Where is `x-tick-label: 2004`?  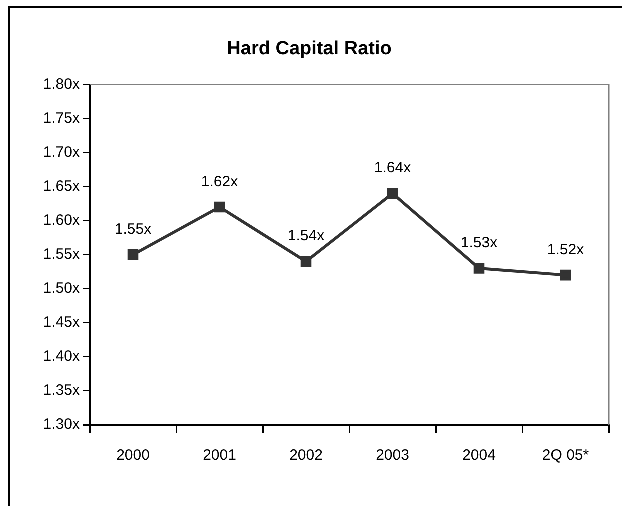
x-tick-label: 2004 is located at coordinates (479, 455).